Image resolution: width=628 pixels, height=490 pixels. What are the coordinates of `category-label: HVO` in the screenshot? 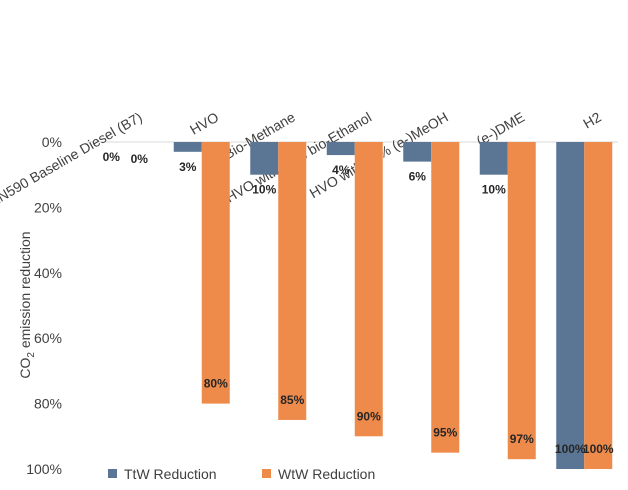 It's located at (204, 123).